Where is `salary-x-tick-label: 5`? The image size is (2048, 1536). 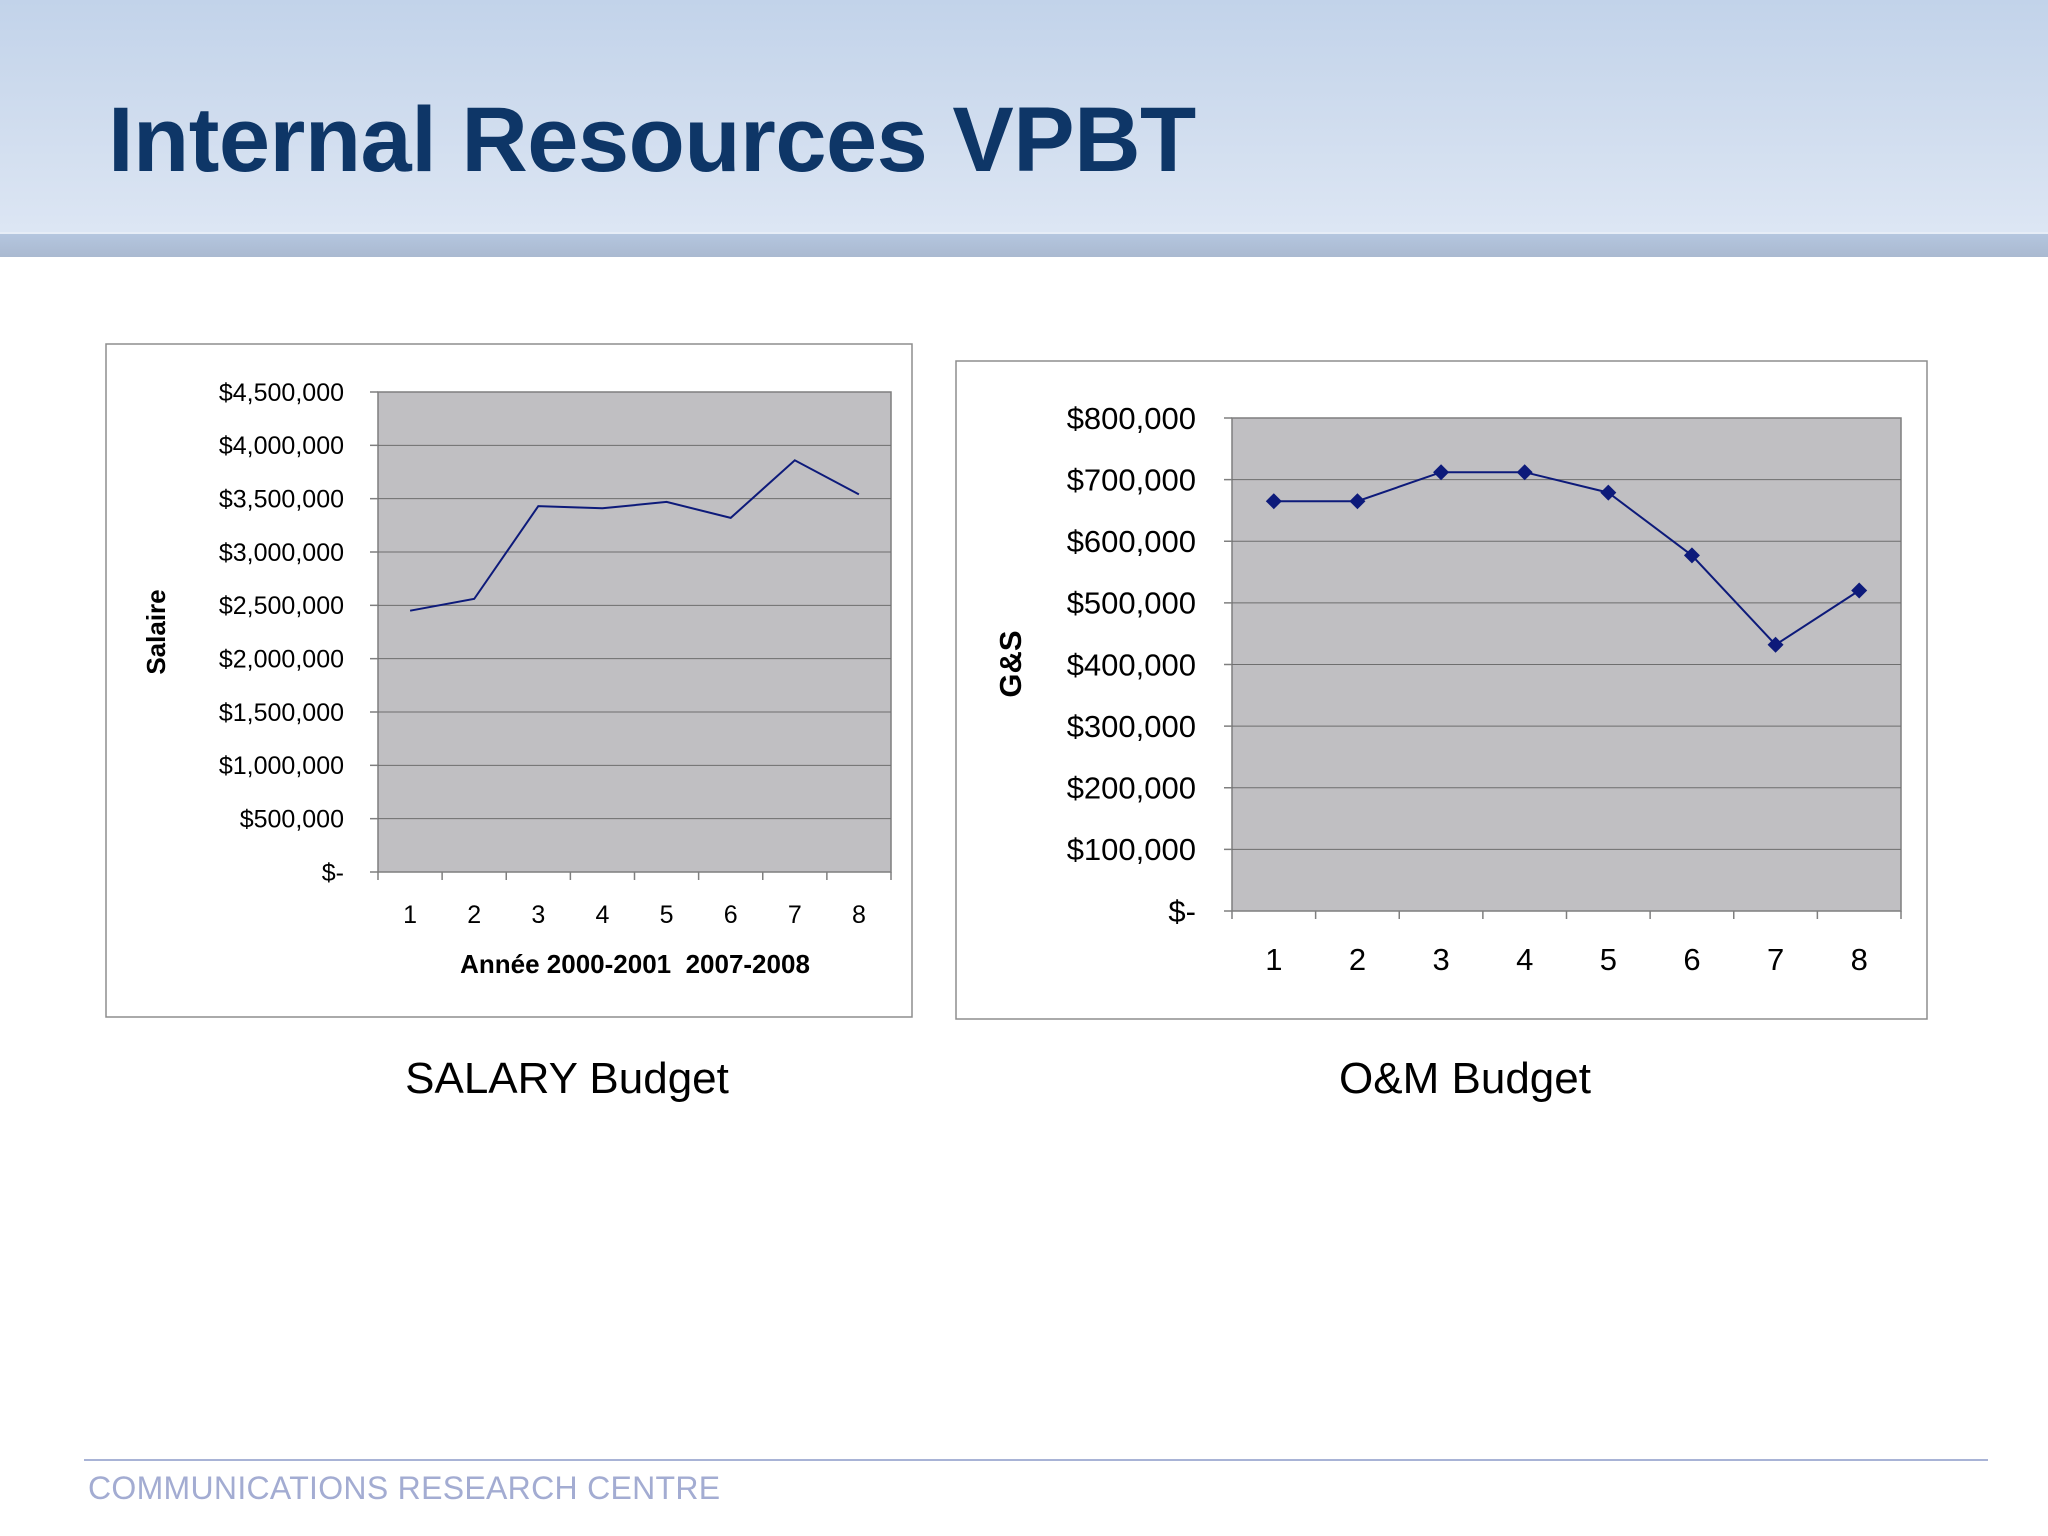 salary-x-tick-label: 5 is located at coordinates (667, 915).